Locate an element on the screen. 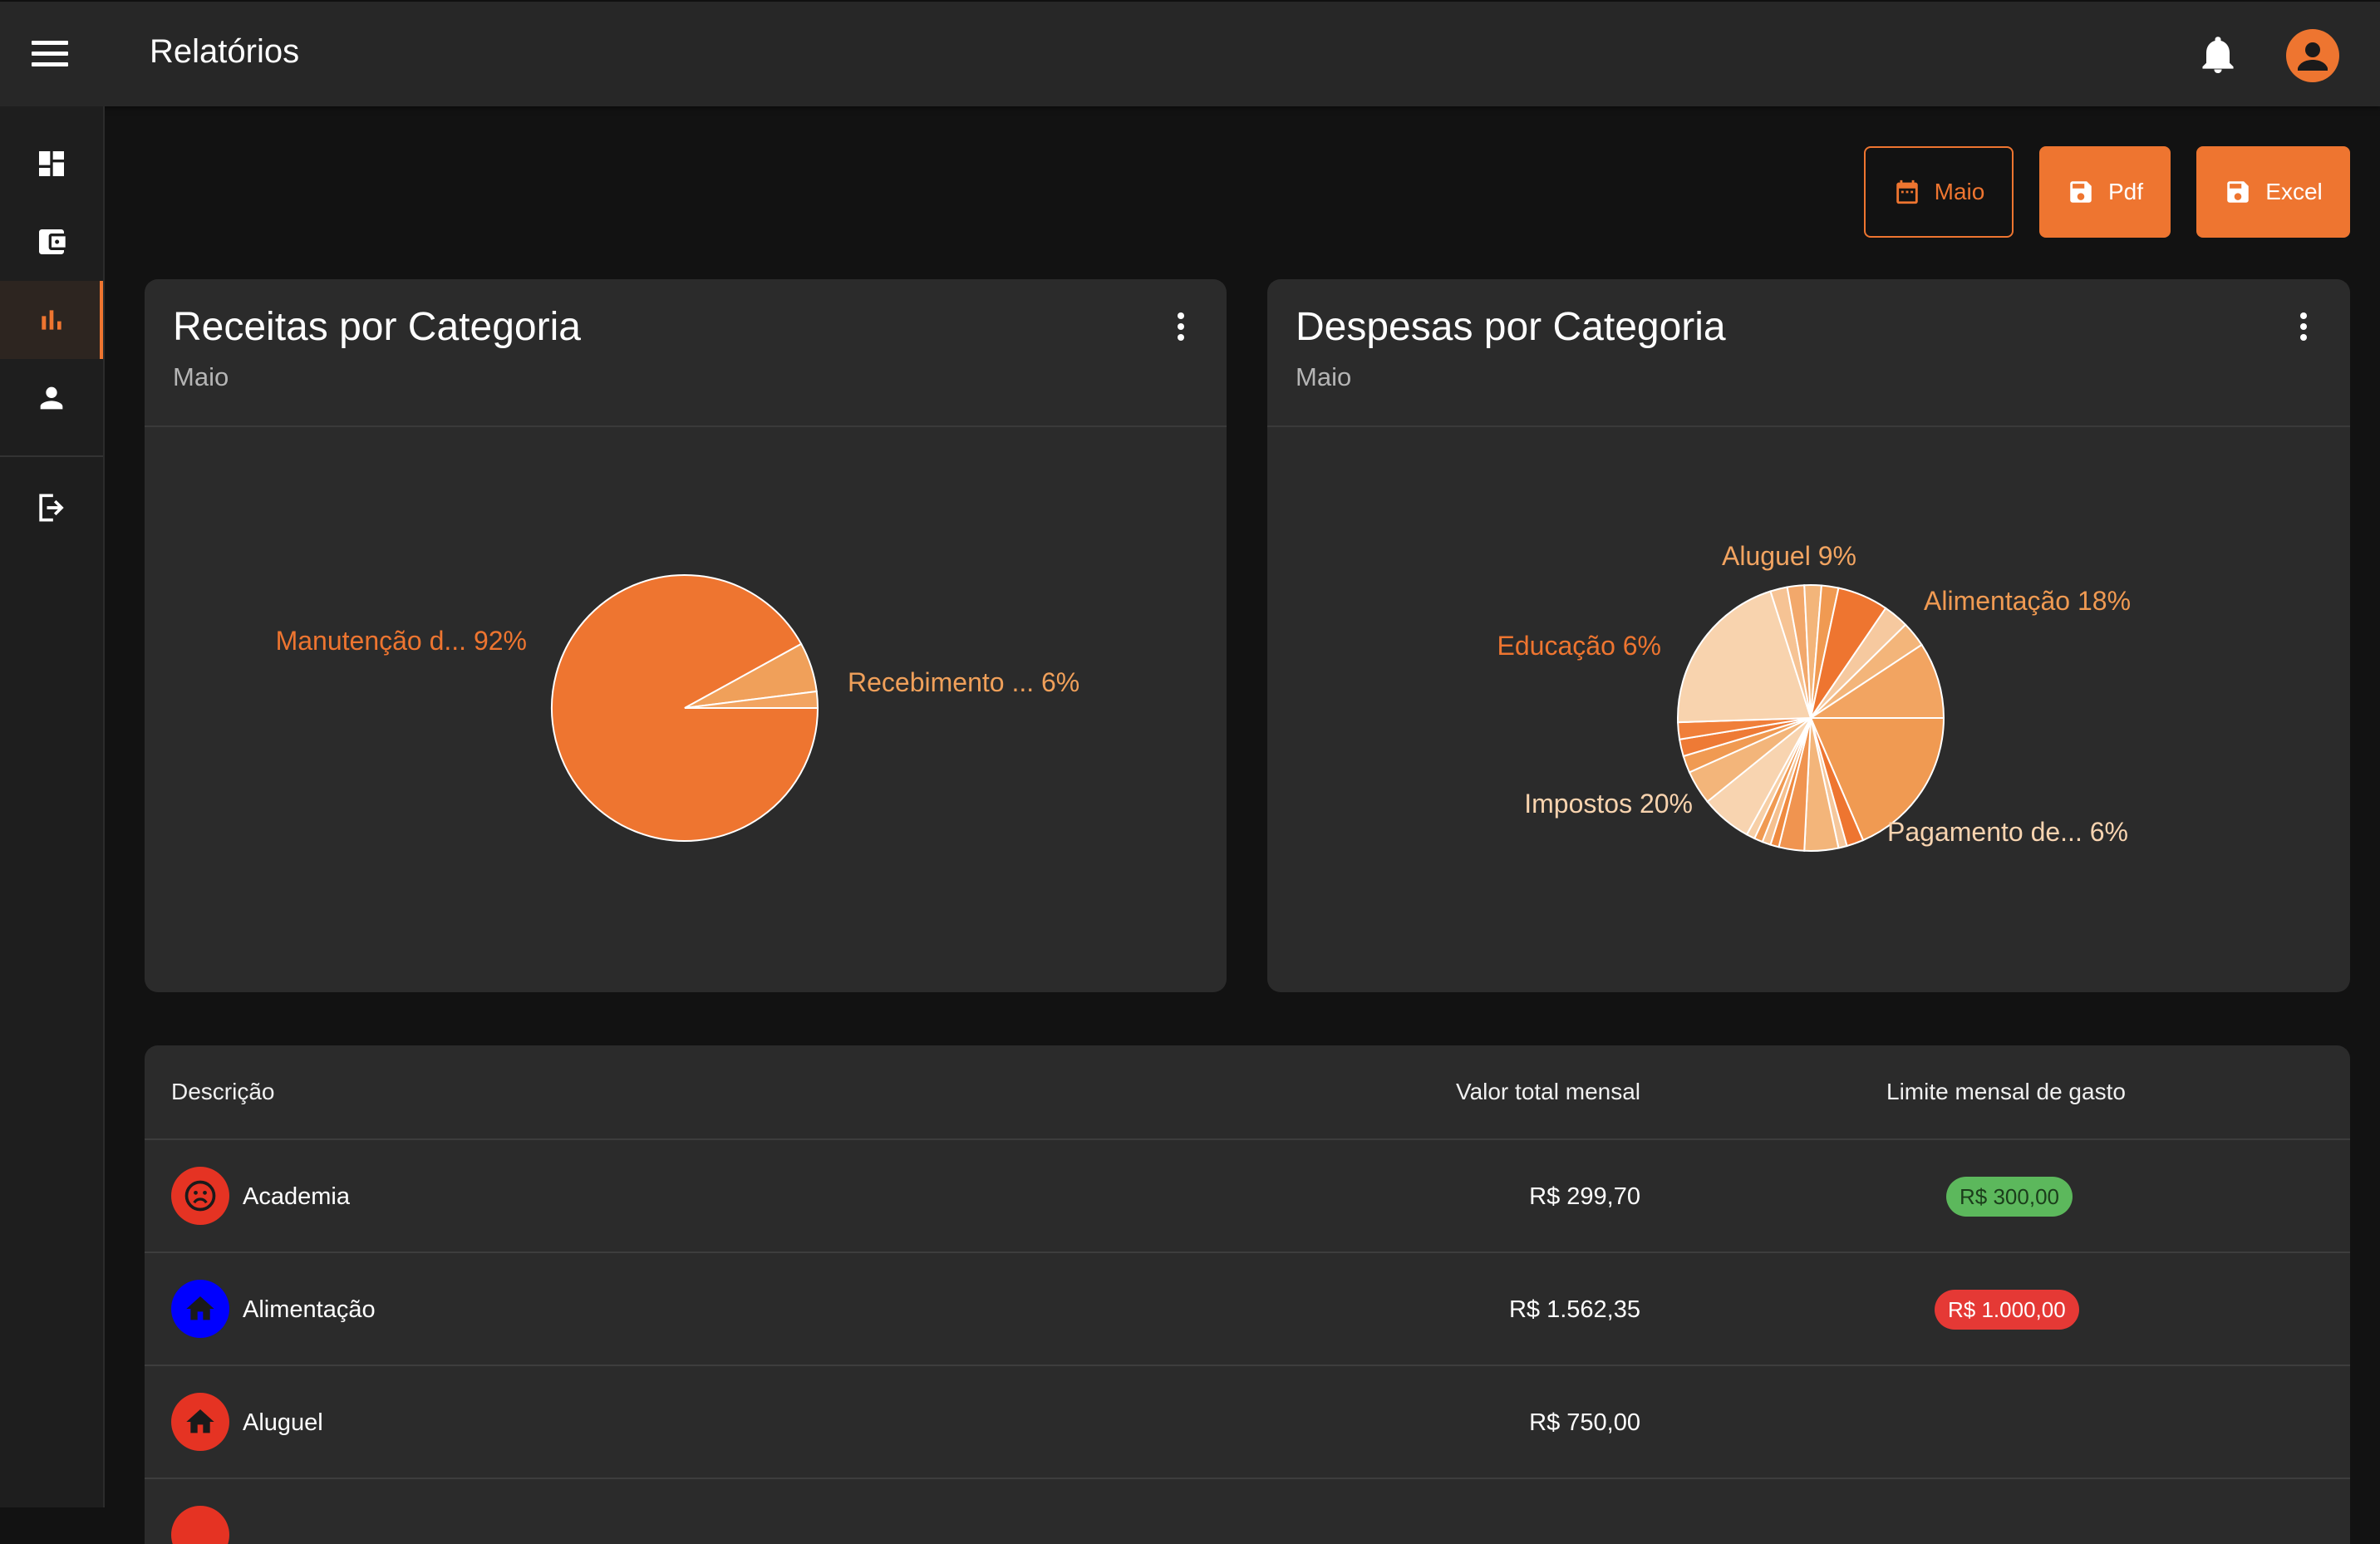 The width and height of the screenshot is (2380, 1544). pie-label: Aluguel 9% is located at coordinates (1789, 556).